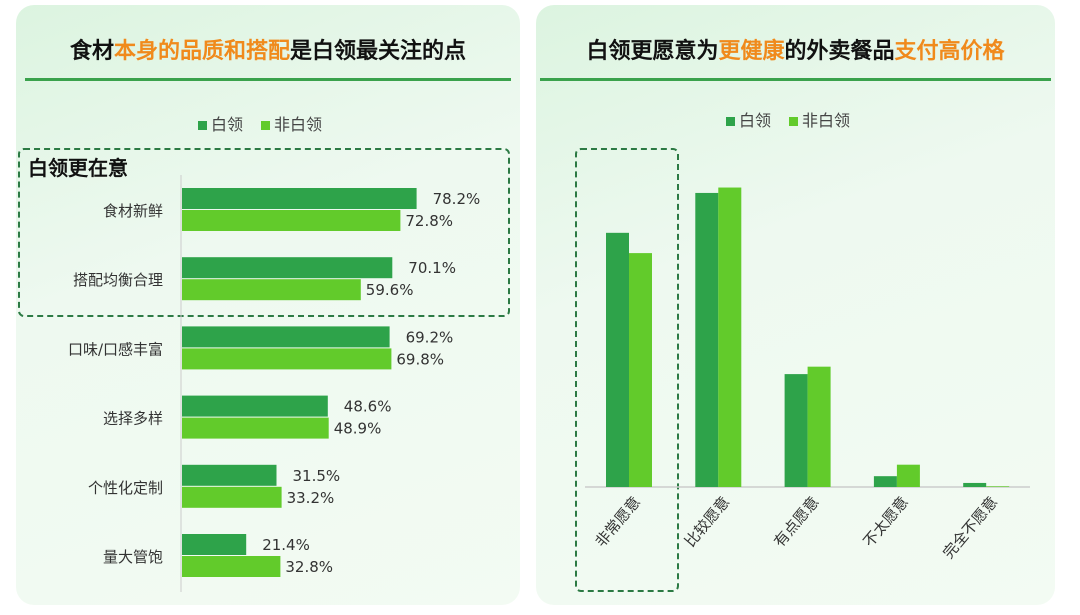  I want to click on category-label: 搭配均衡合理, so click(118, 280).